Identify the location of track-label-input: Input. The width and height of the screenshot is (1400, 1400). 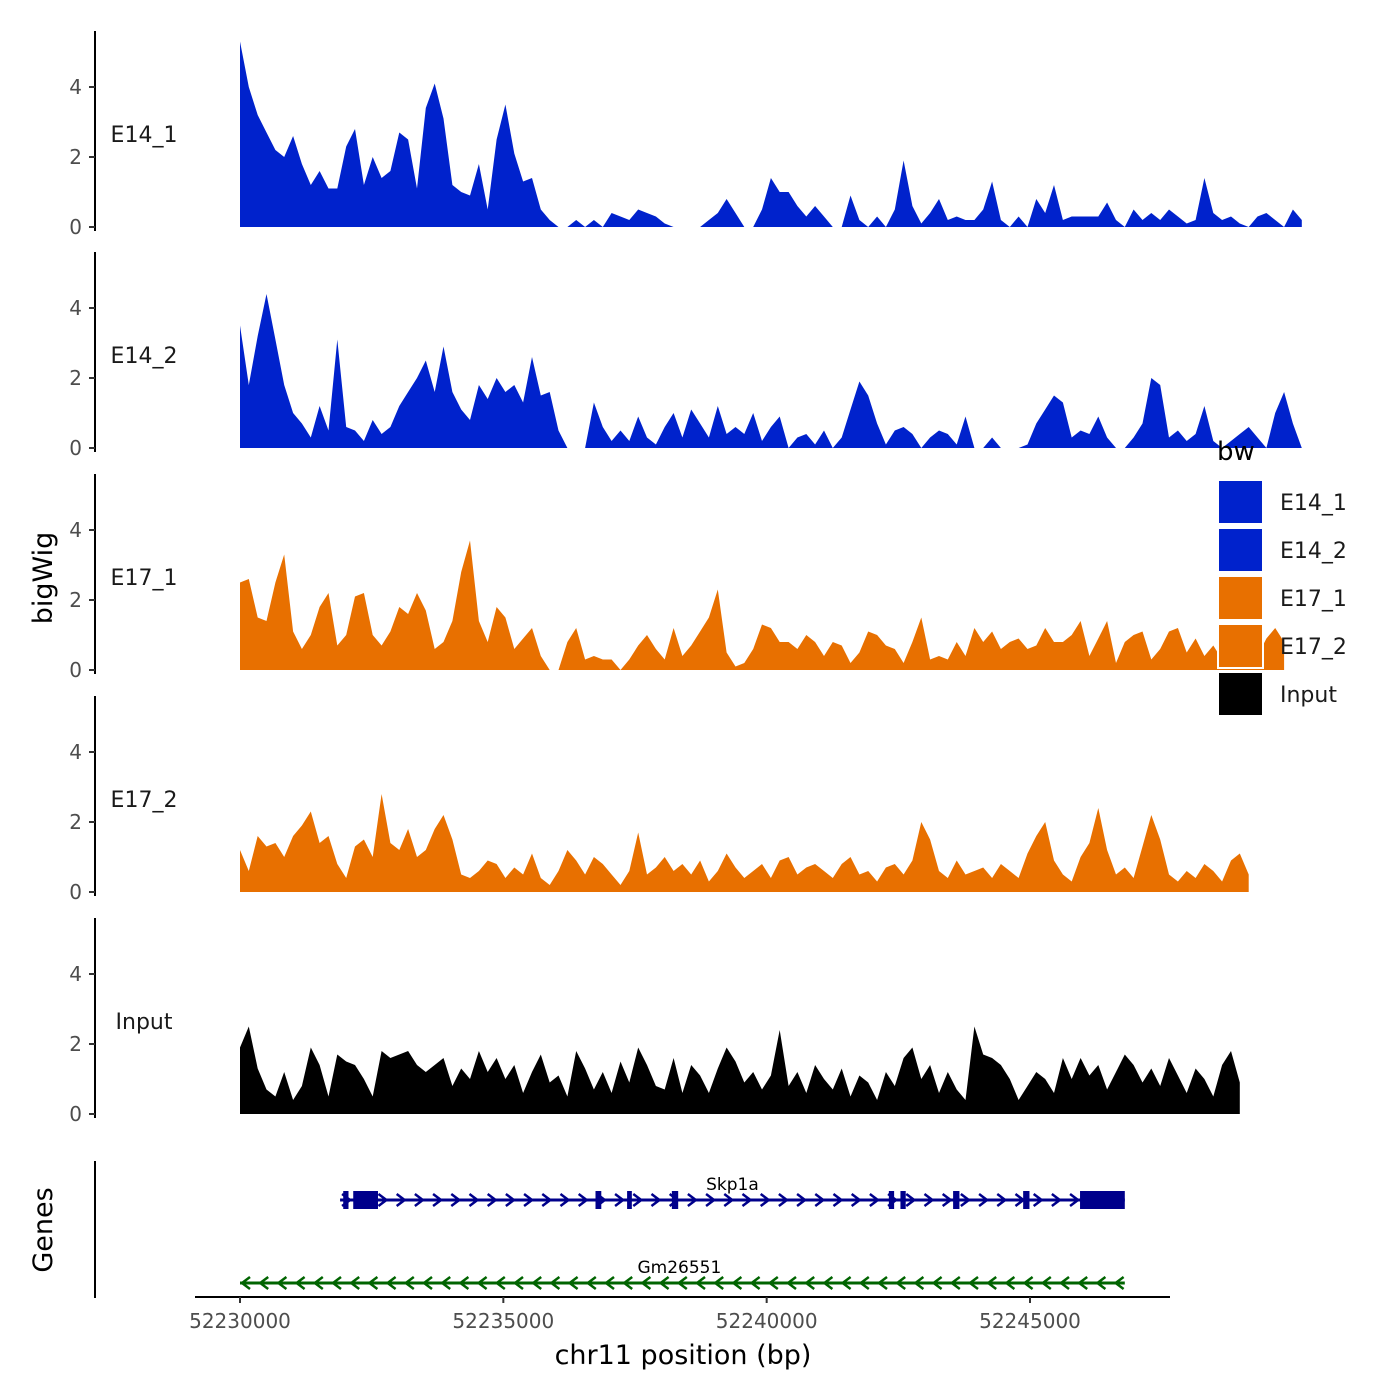
(144, 1022).